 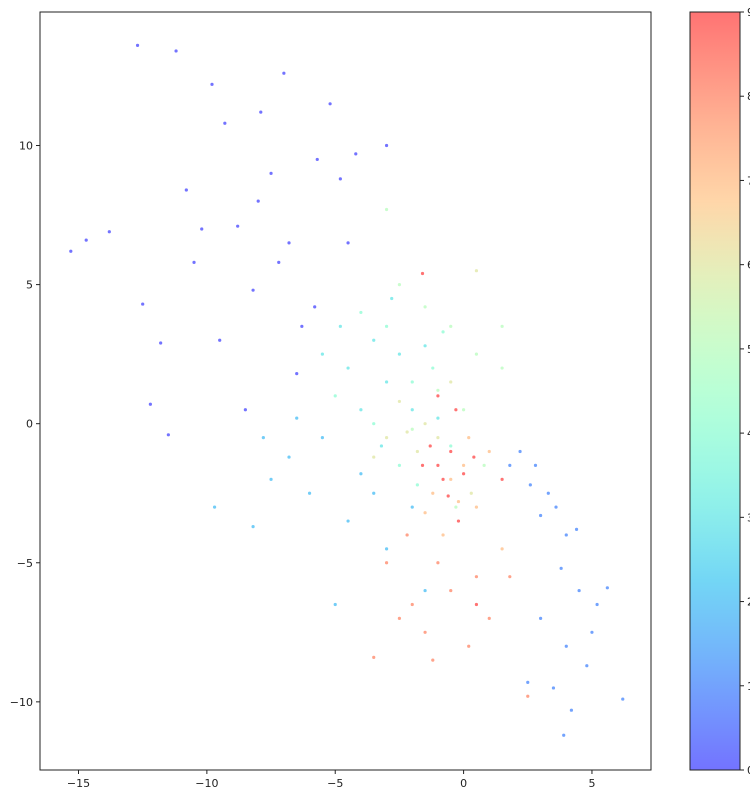 What do you see at coordinates (591, 783) in the screenshot?
I see `x-tick-label: 5` at bounding box center [591, 783].